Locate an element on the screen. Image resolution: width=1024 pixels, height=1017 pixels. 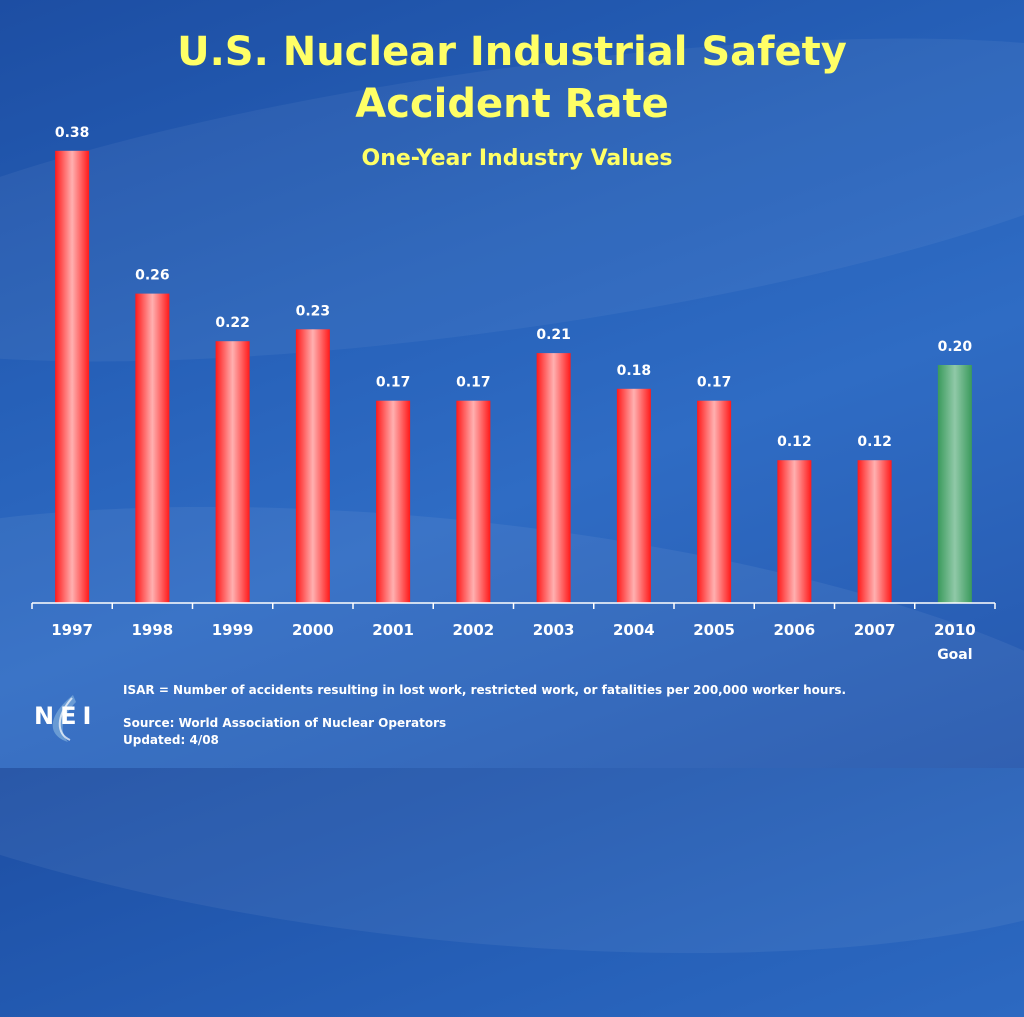
updated-note: Updated: 4/08 is located at coordinates (171, 740).